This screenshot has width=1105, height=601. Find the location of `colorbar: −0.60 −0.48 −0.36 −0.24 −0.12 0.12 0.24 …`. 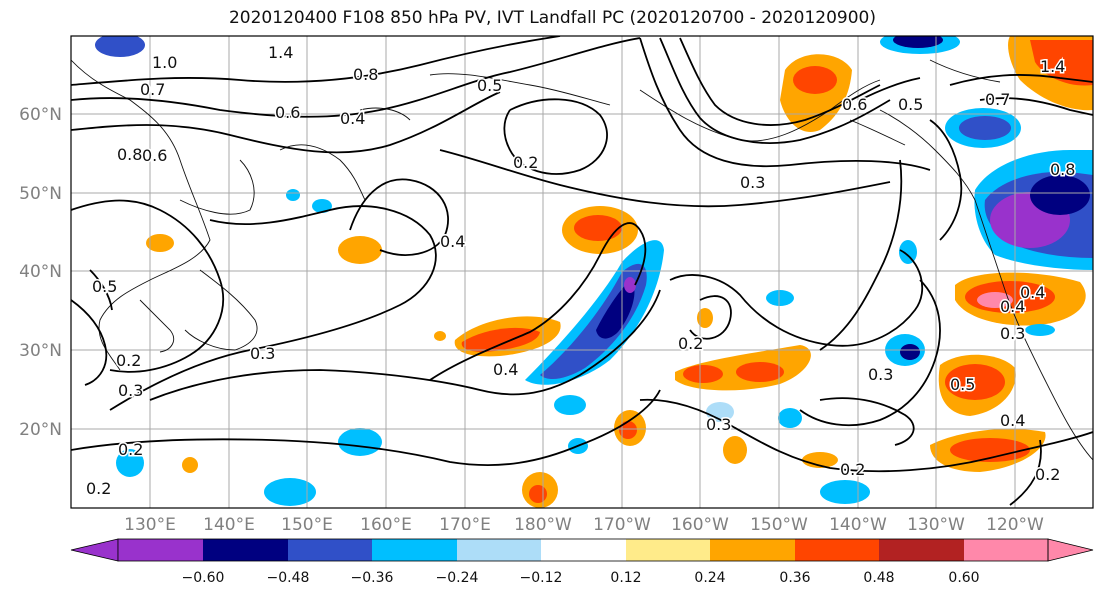

colorbar: −0.60 −0.48 −0.36 −0.24 −0.12 0.12 0.24 … is located at coordinates (582, 562).